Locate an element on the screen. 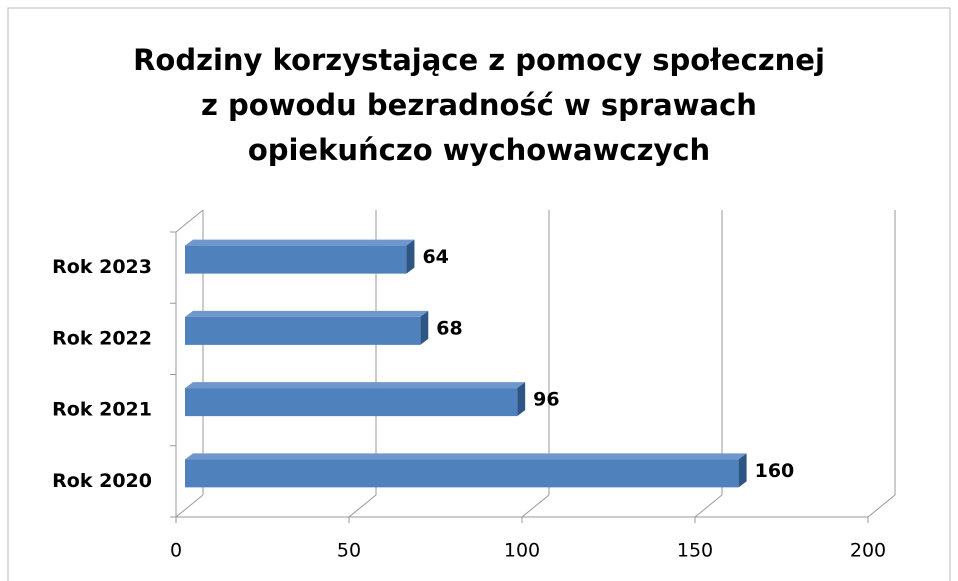 This screenshot has width=958, height=581. x-tick-label: 100 is located at coordinates (522, 551).